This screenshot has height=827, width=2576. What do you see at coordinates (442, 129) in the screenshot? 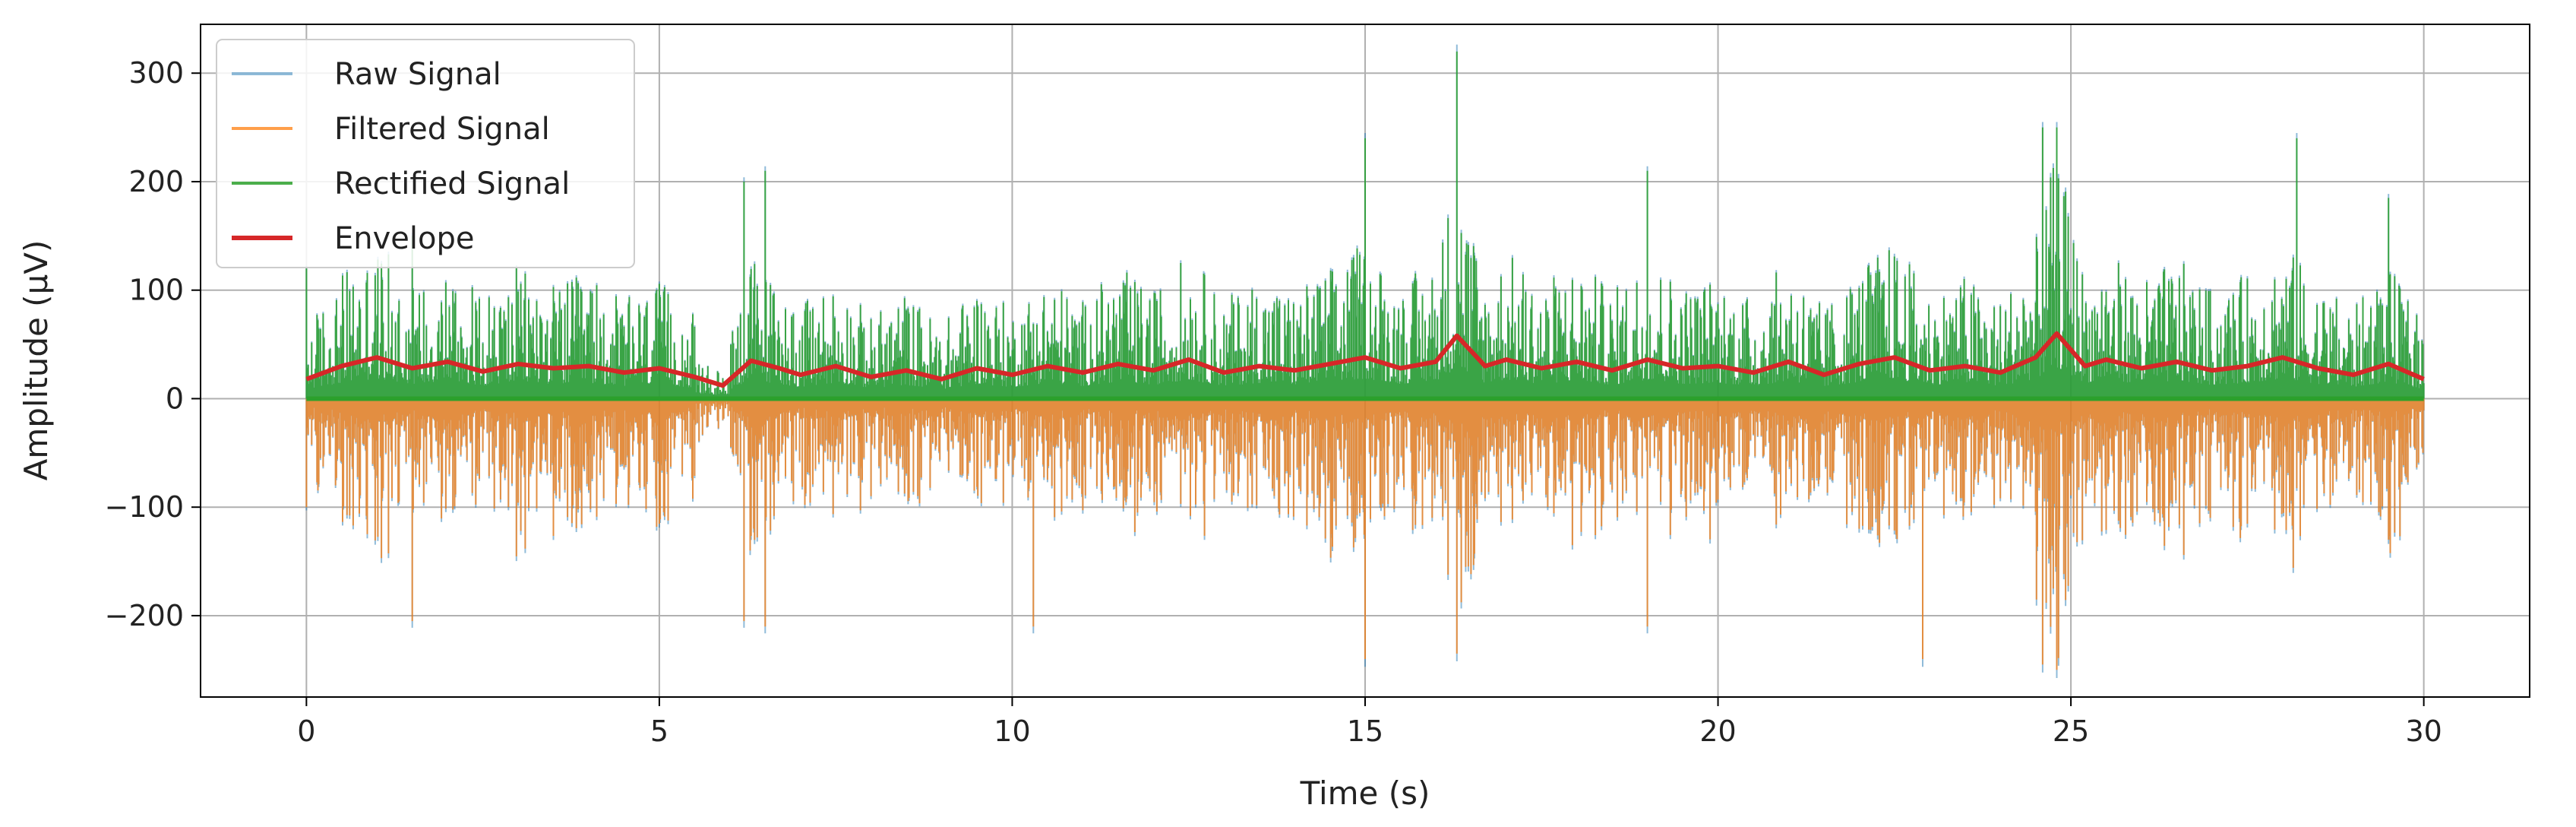
I see `legend-label: Filtered Signal` at bounding box center [442, 129].